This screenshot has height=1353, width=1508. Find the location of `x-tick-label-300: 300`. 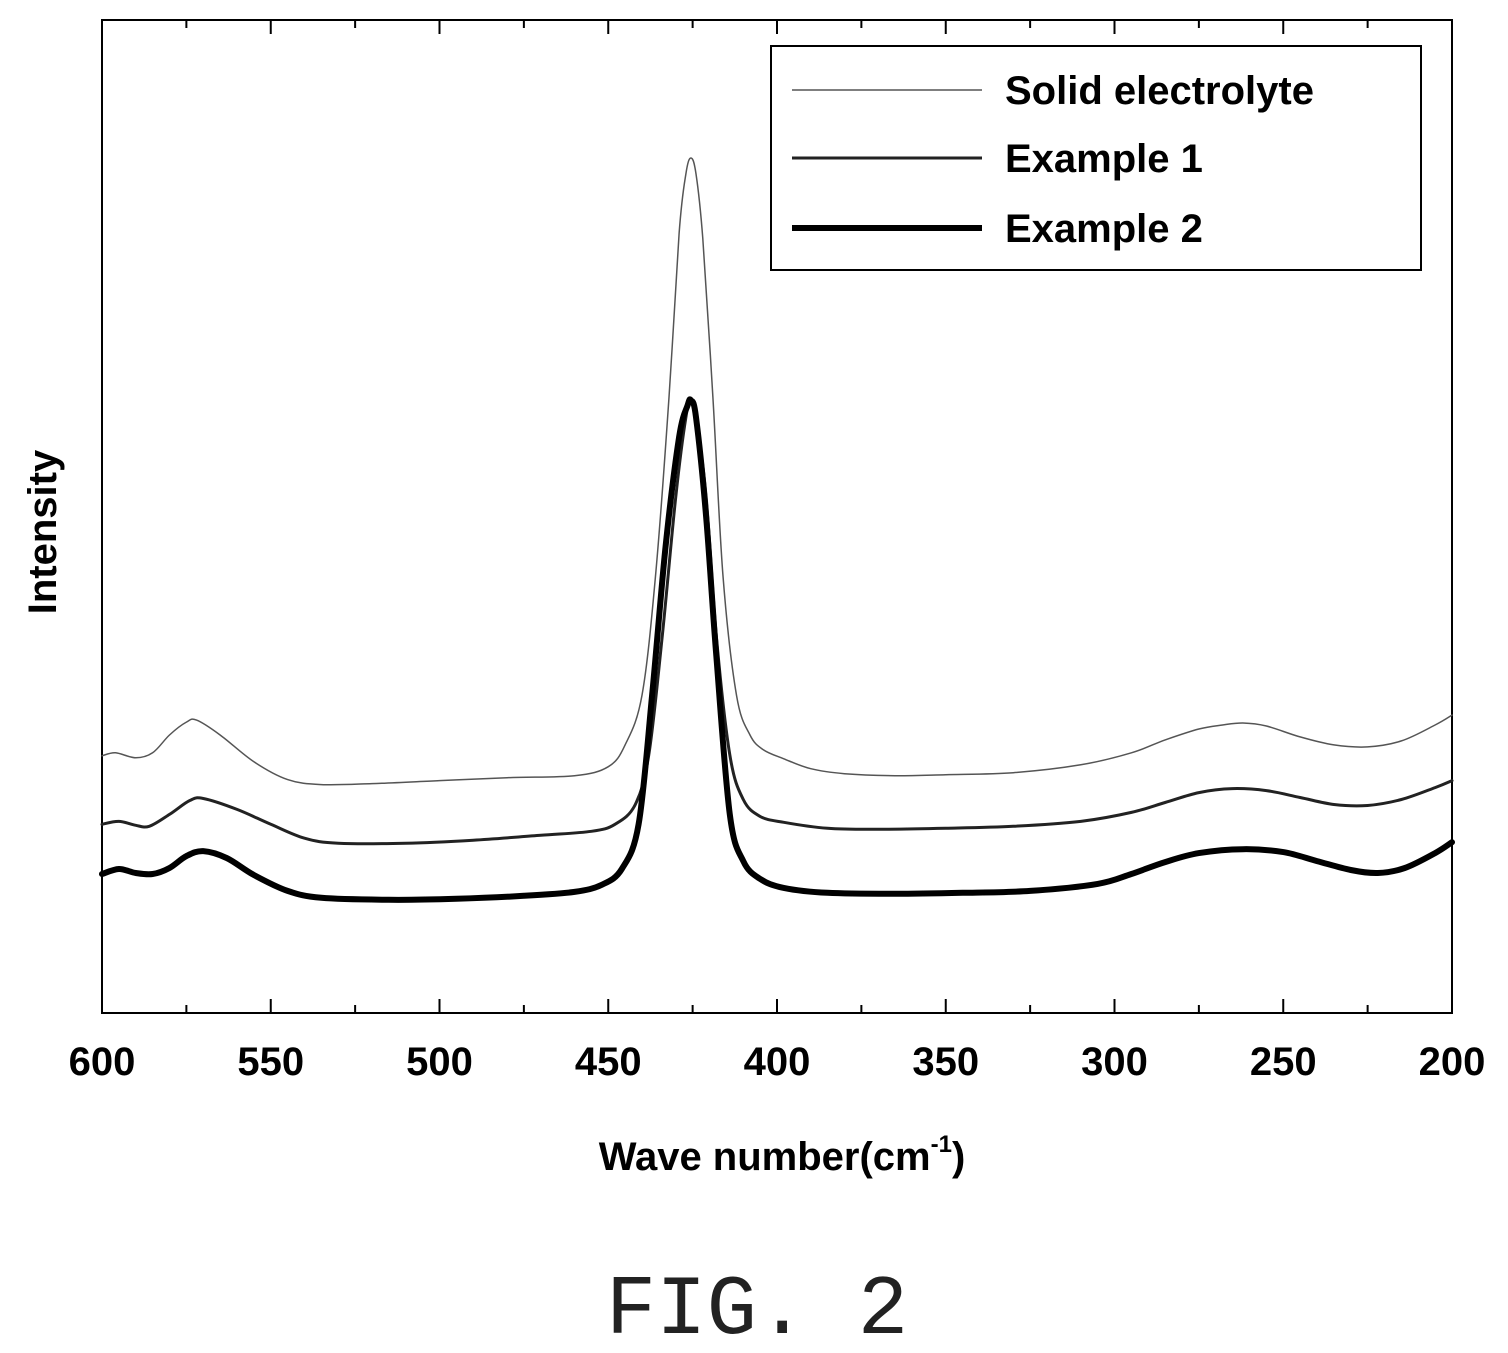

x-tick-label-300: 300 is located at coordinates (1114, 1062).